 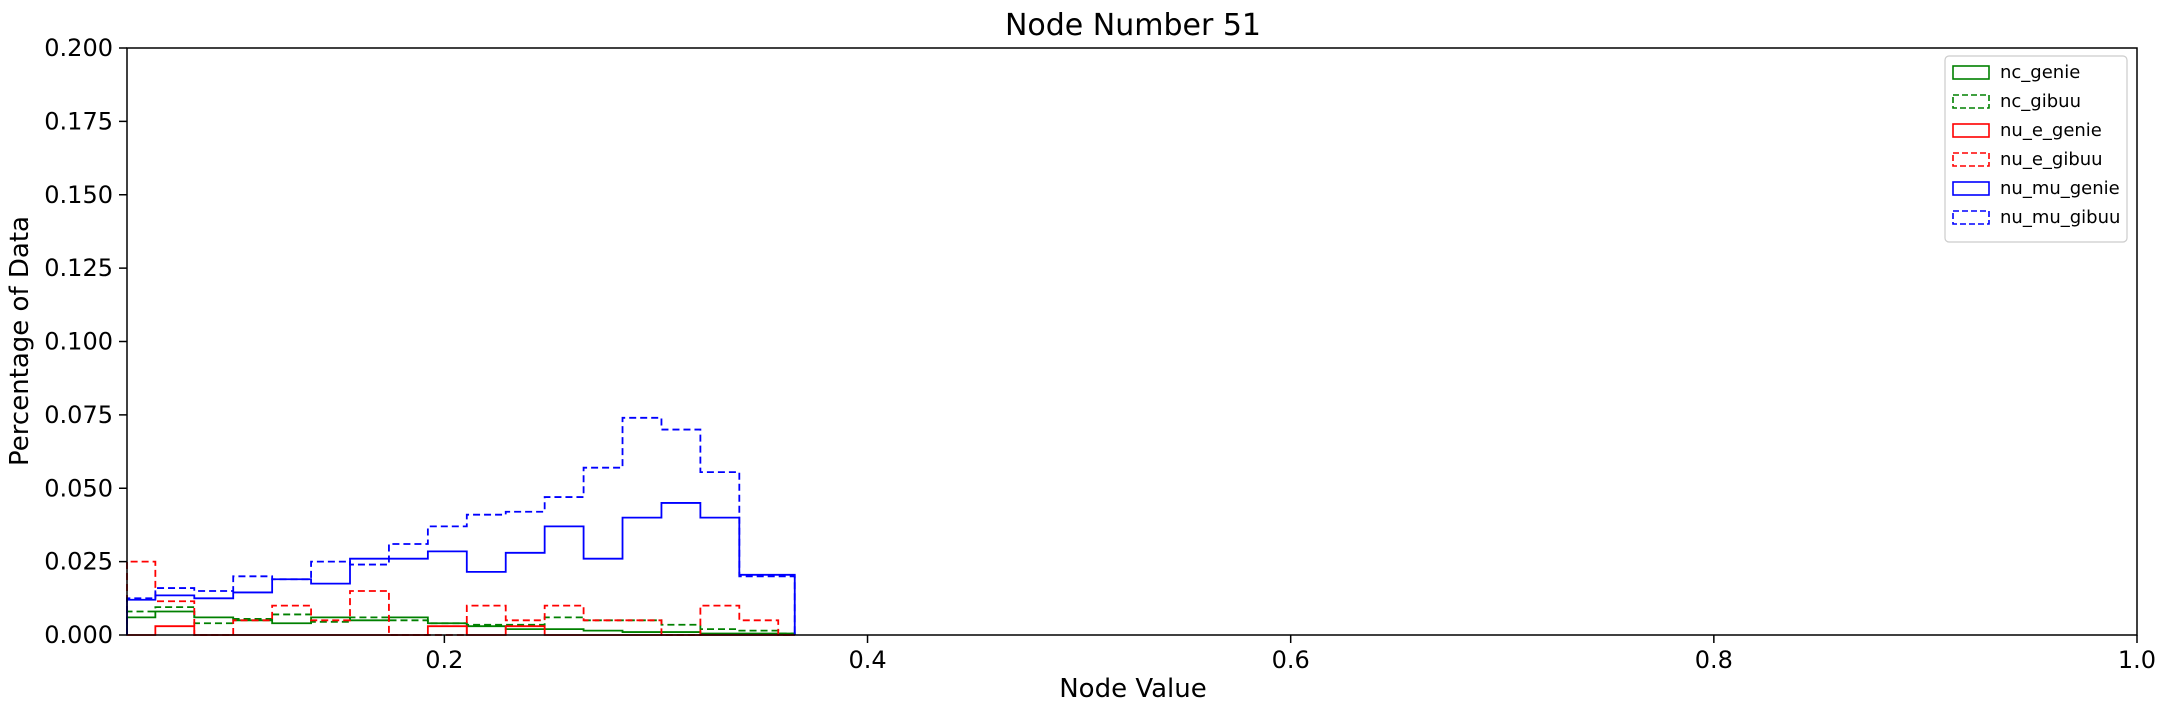 I want to click on series-outline-nu_mu_genie, so click(x=461, y=568).